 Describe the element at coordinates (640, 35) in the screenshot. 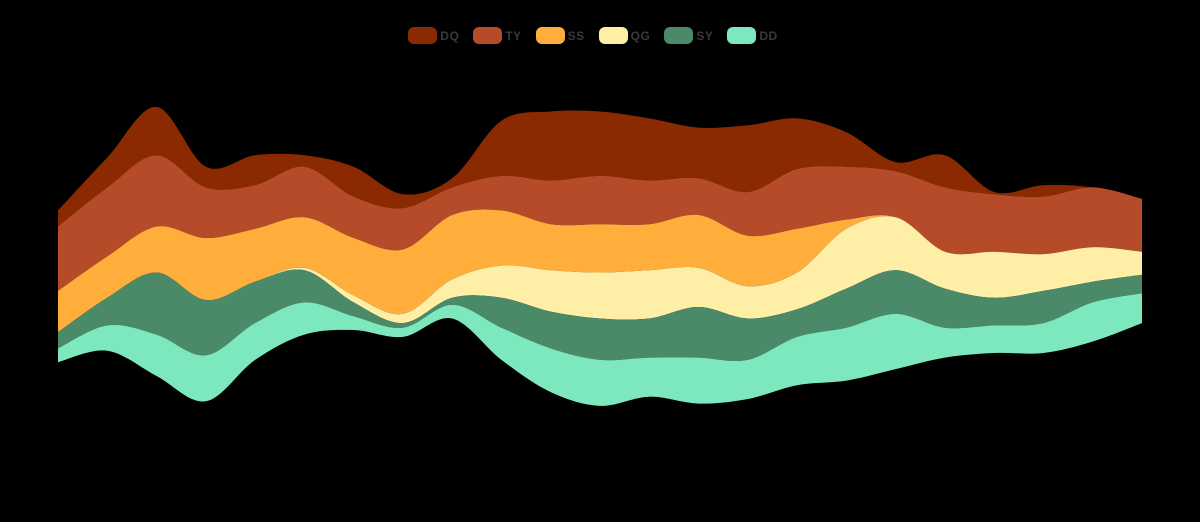

I see `legend-label-qg: QG` at that location.